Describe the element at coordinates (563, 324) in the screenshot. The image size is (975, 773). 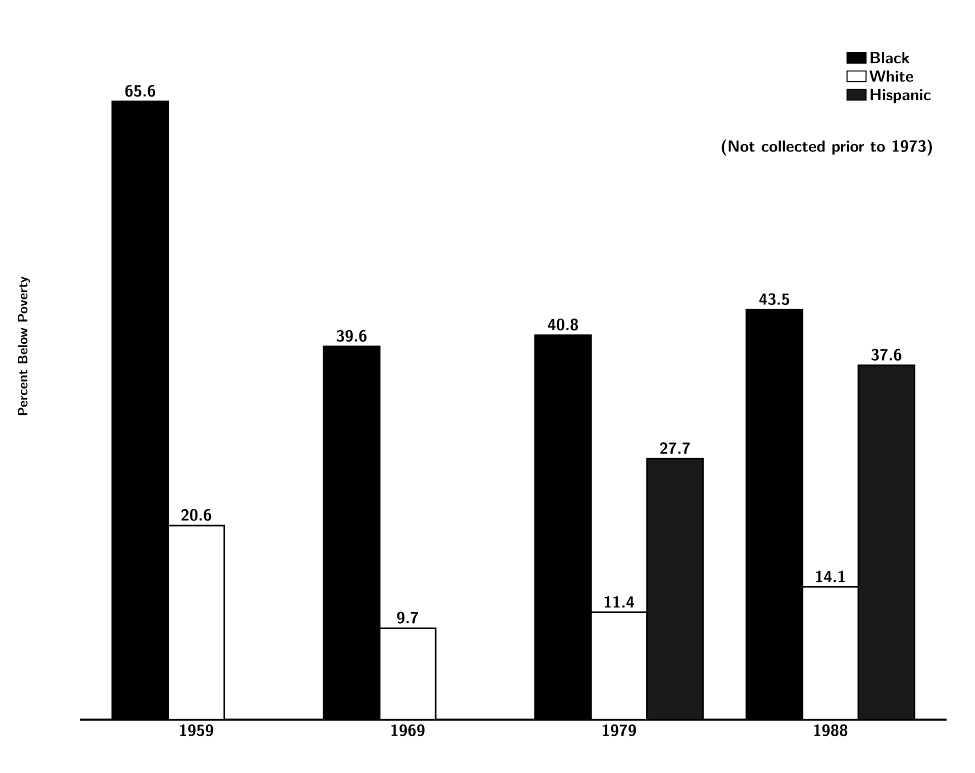
I see `data-label: 40.8` at that location.